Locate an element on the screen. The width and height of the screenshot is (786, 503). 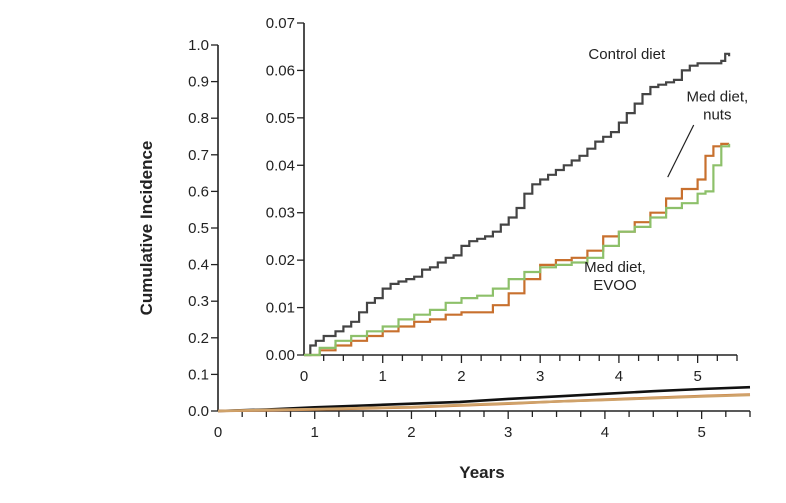
inset-y-tick-label: 0.02 is located at coordinates (280, 260).